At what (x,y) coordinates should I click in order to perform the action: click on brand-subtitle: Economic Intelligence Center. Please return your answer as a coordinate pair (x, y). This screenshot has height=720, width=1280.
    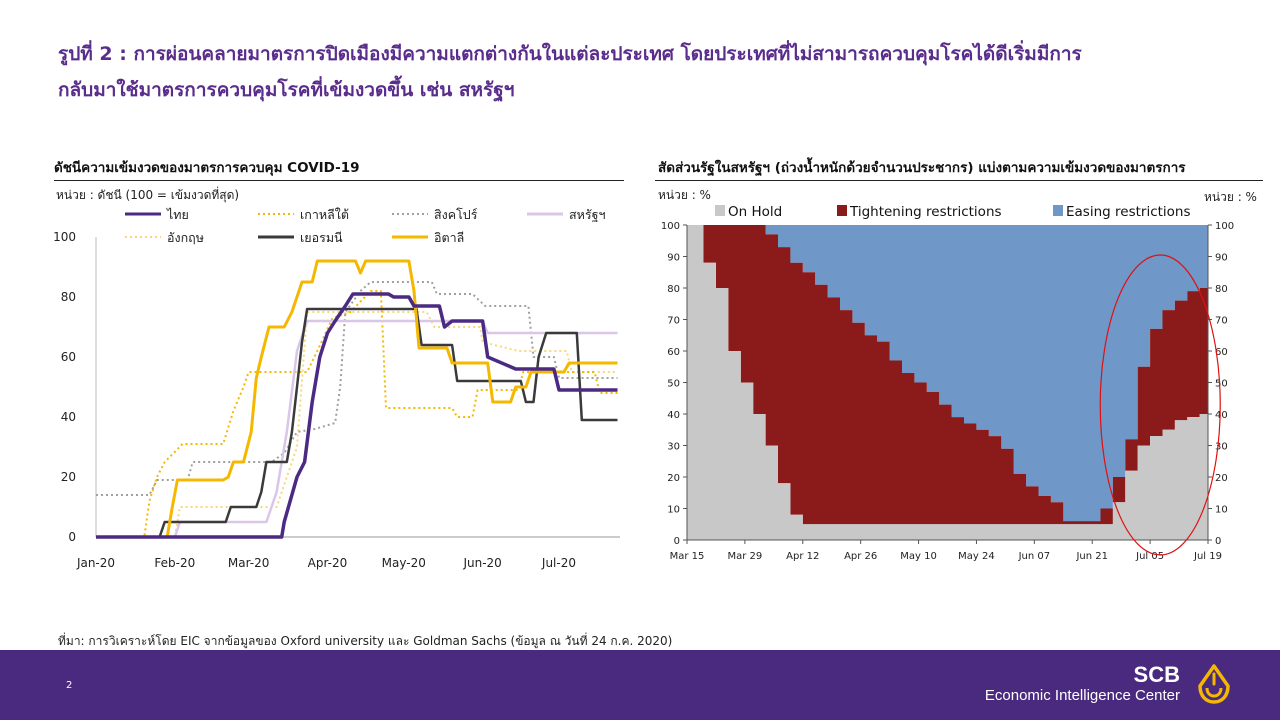
    Looking at the image, I should click on (1082, 695).